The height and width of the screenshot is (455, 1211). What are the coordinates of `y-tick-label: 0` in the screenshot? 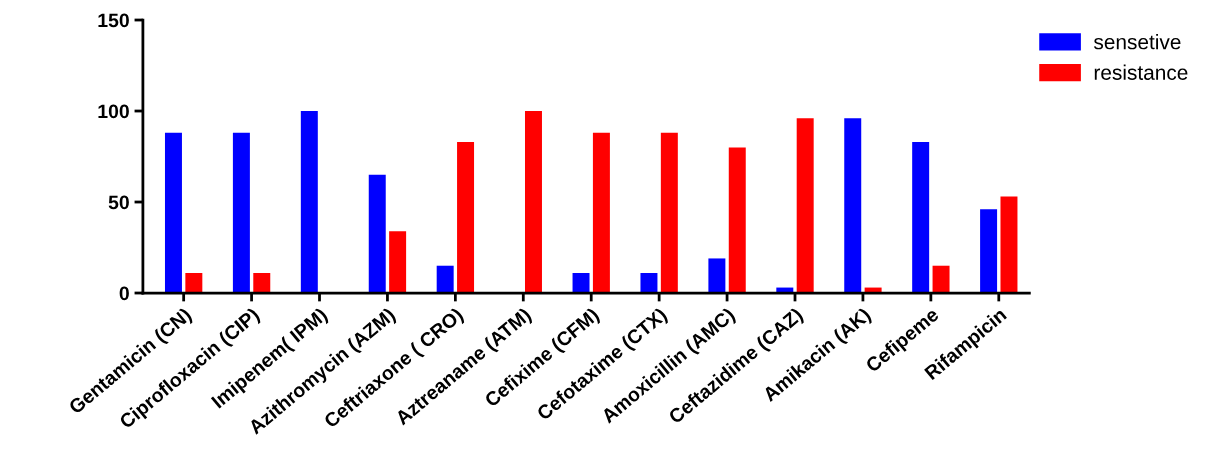 It's located at (124, 293).